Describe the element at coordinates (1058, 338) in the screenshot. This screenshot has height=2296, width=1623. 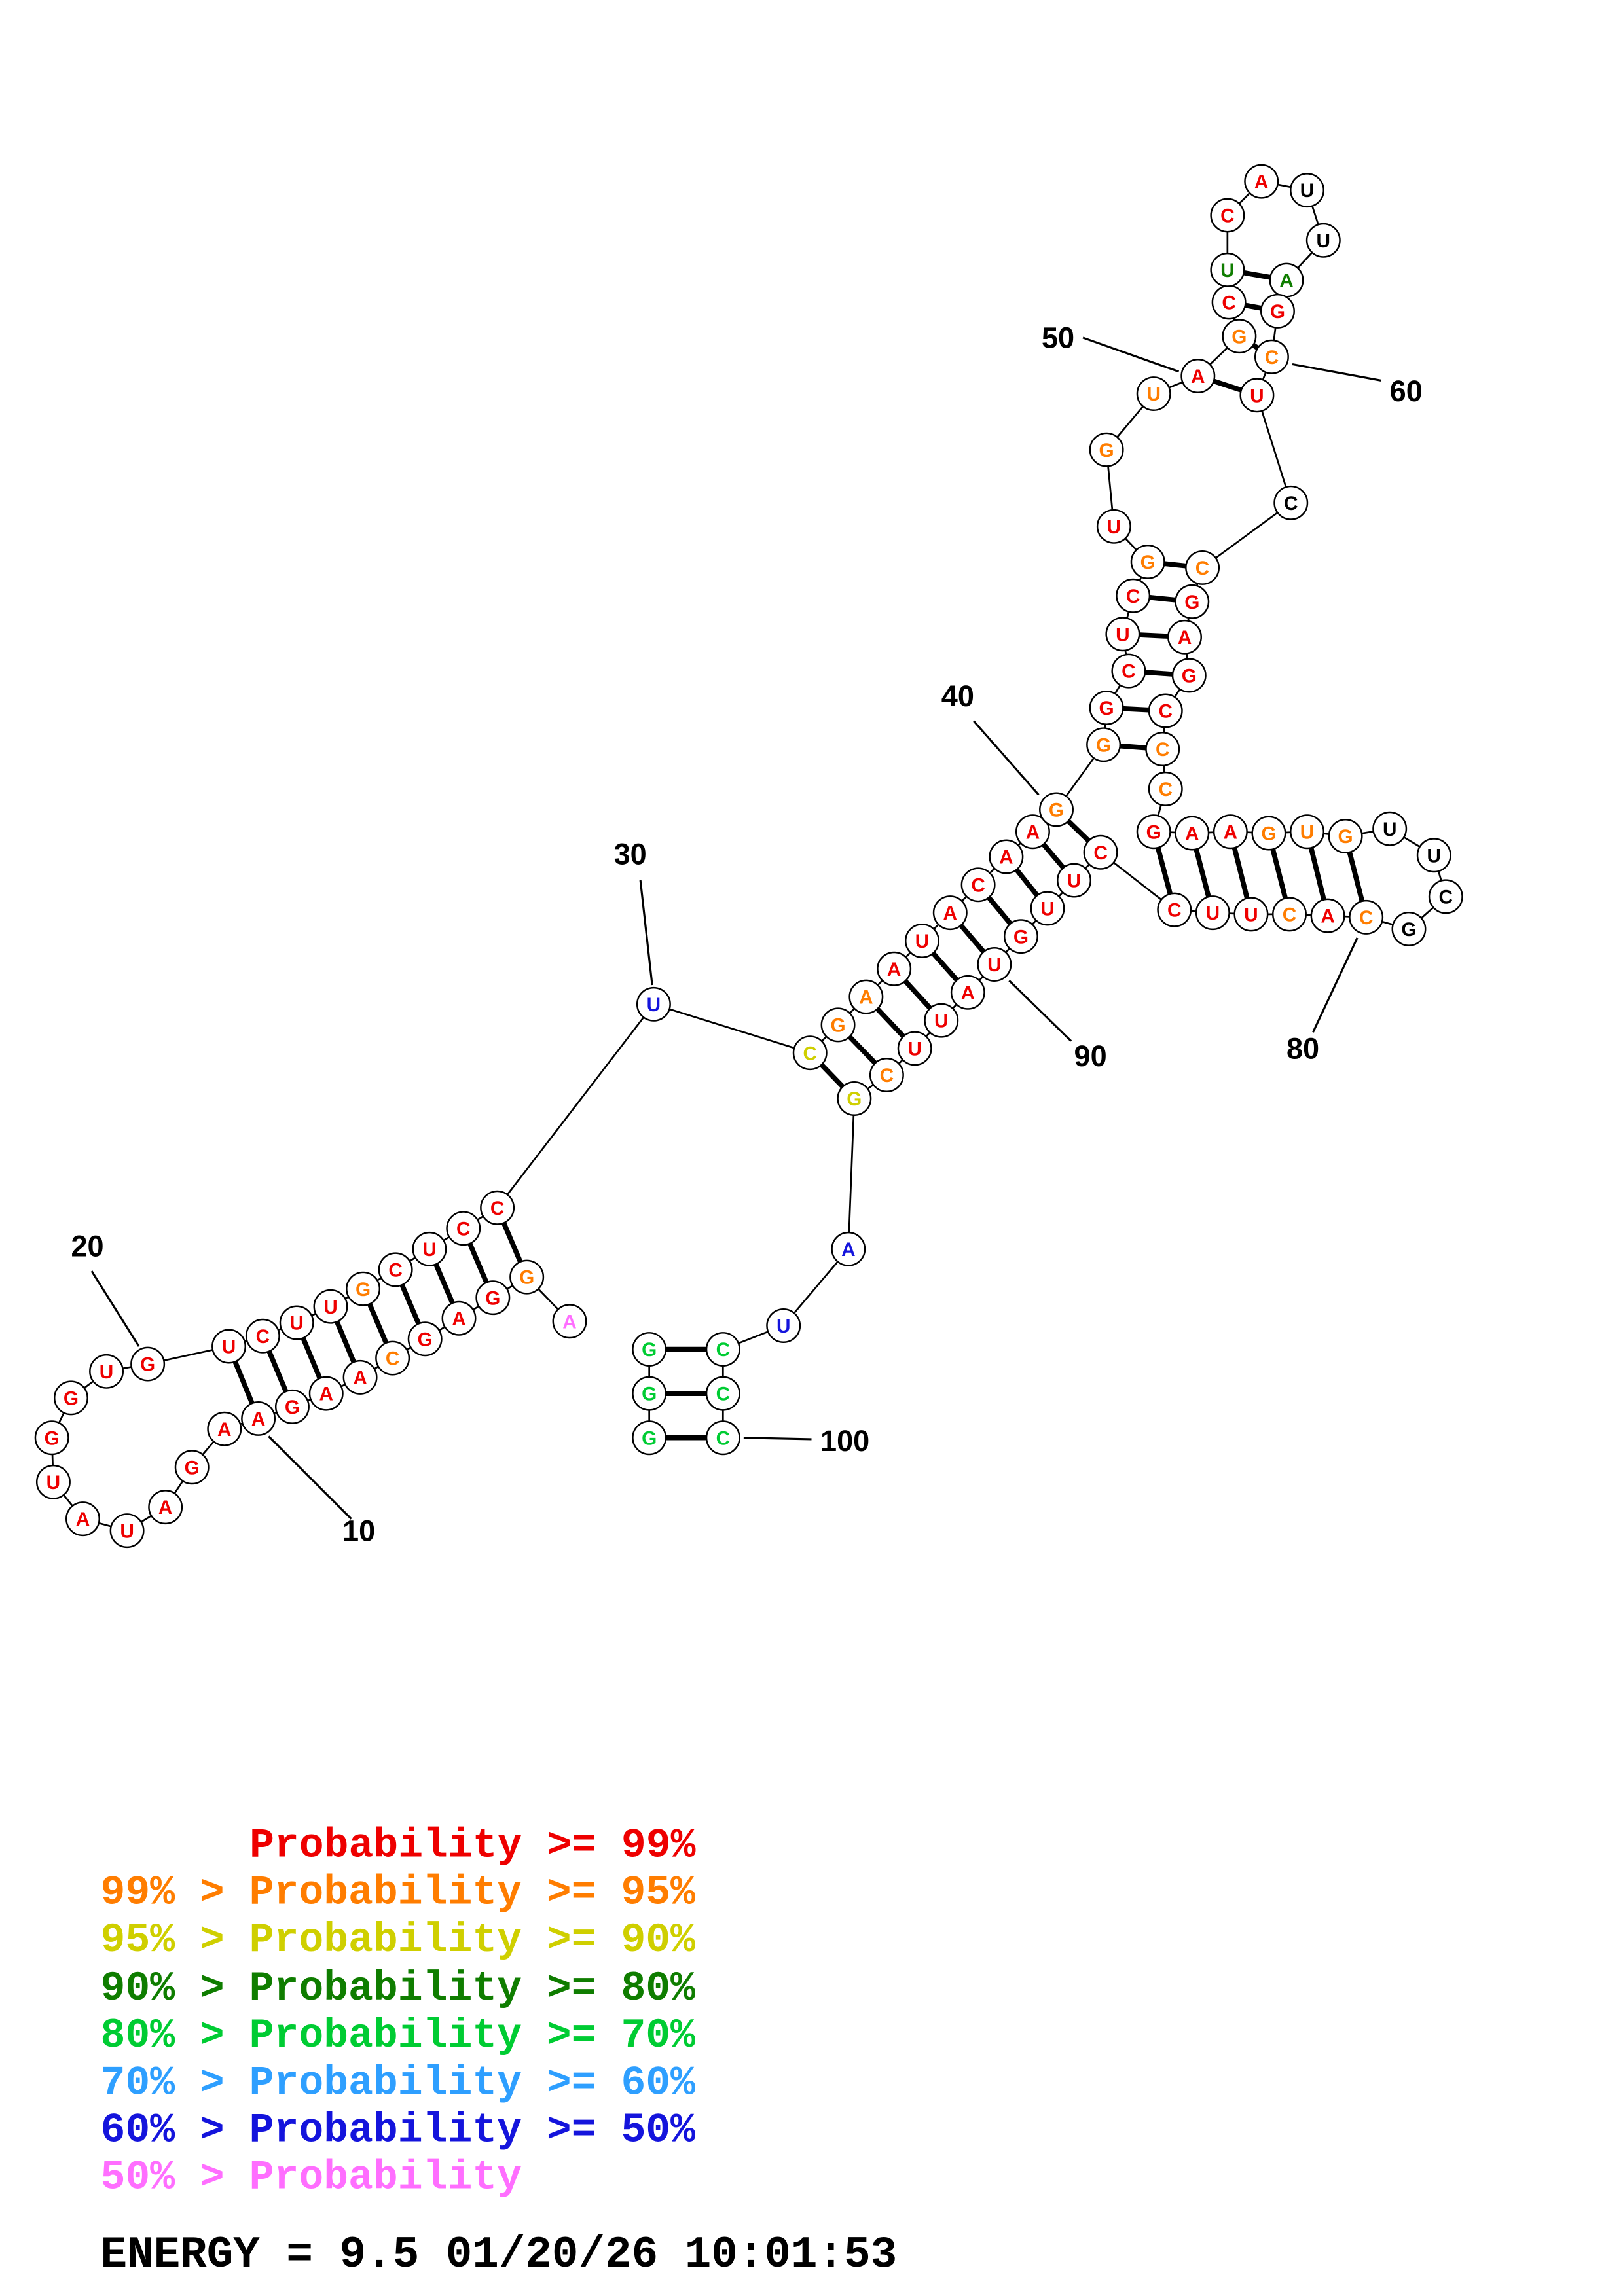
I see `position-label: 50` at that location.